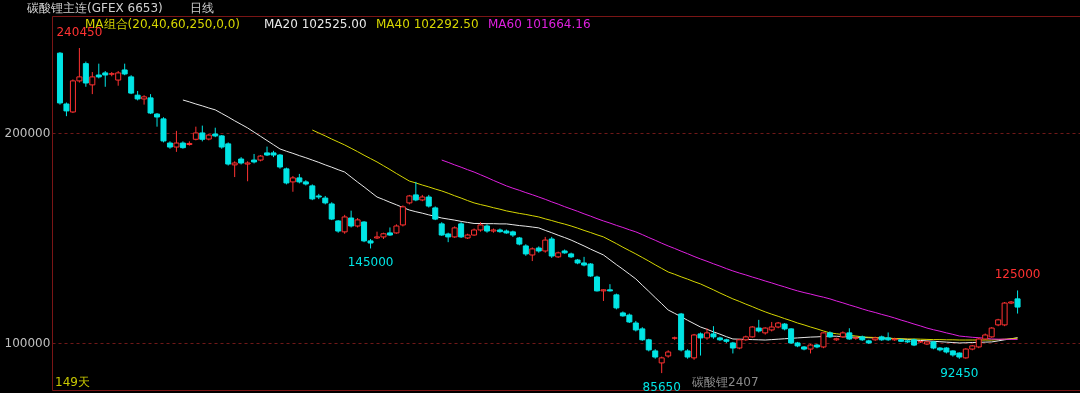 This screenshot has height=393, width=1080. Describe the element at coordinates (94, 8) in the screenshot. I see `chart-title: 碳酸锂主连(GFEX 6653)` at that location.